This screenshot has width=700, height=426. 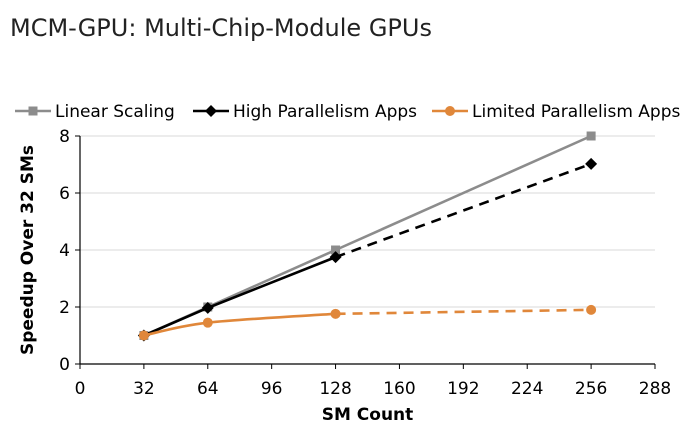 What do you see at coordinates (208, 389) in the screenshot?
I see `x-tick-label: 64` at bounding box center [208, 389].